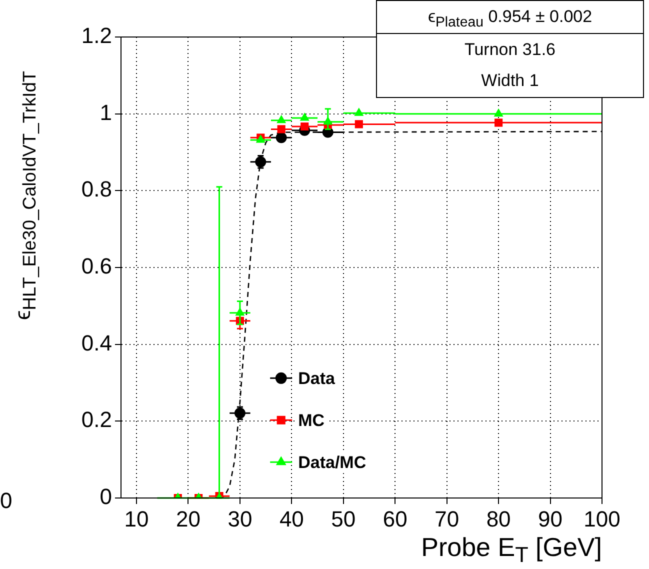 Image resolution: width=649 pixels, height=569 pixels. I want to click on legend-label: Data, so click(317, 378).